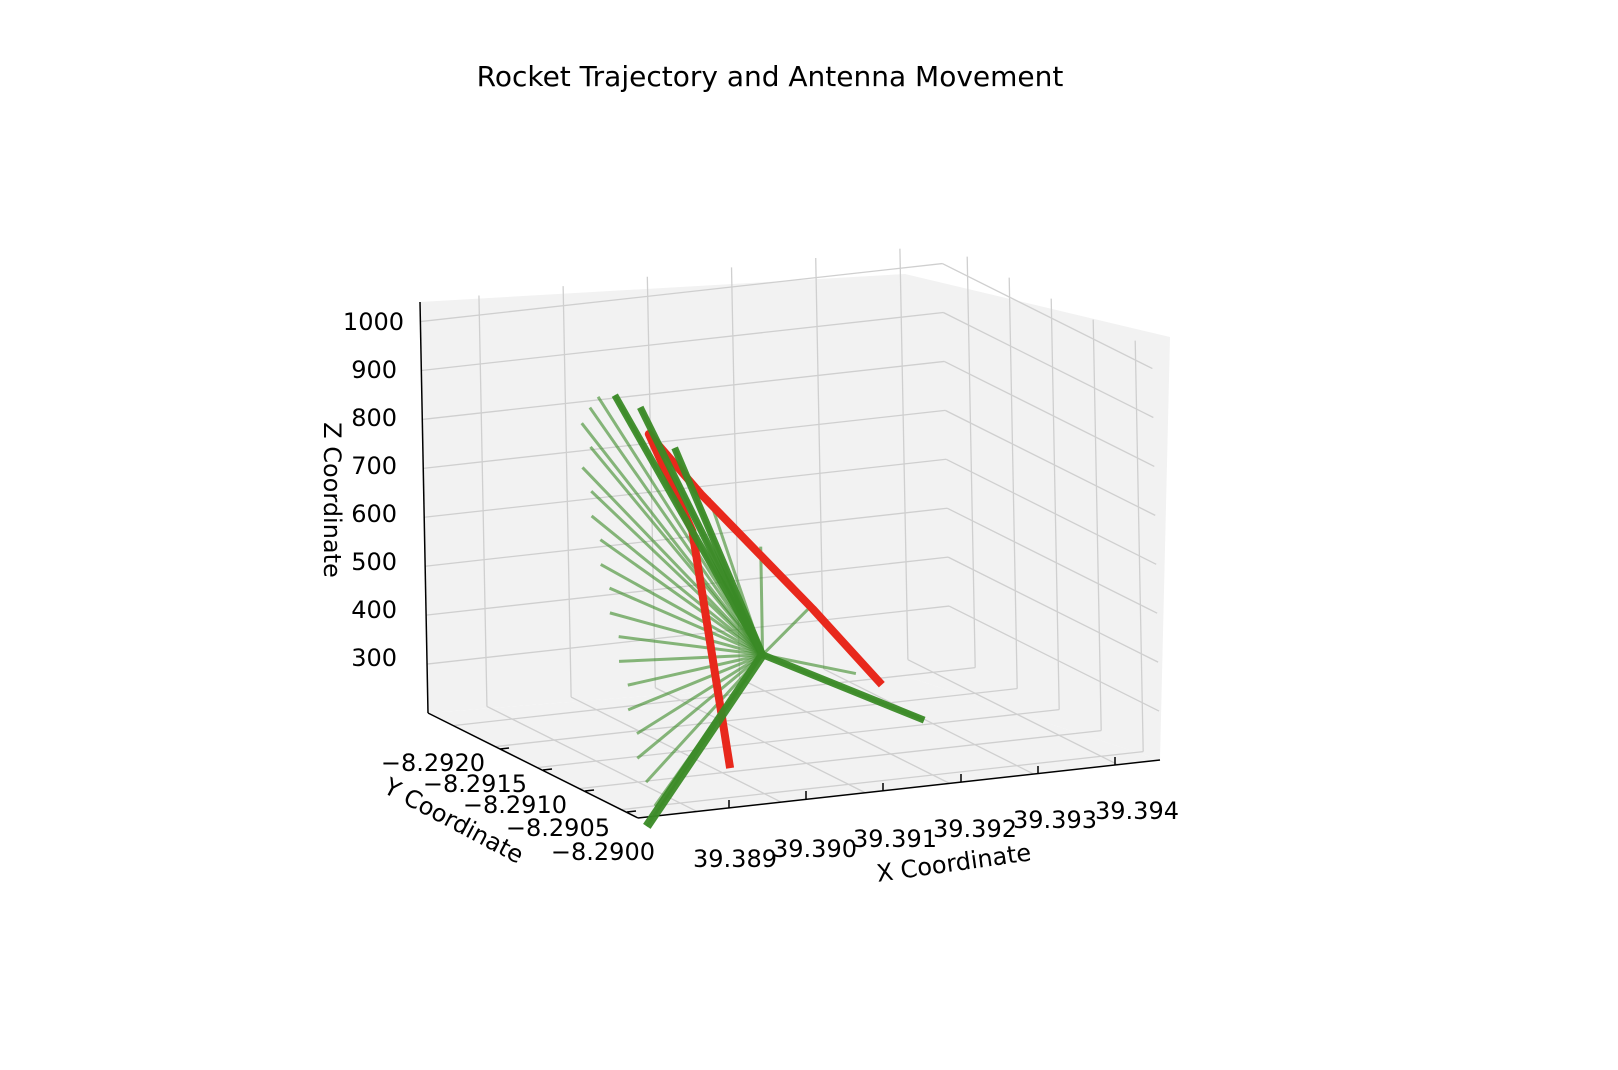  I want to click on x-axis-line, so click(899, 789).